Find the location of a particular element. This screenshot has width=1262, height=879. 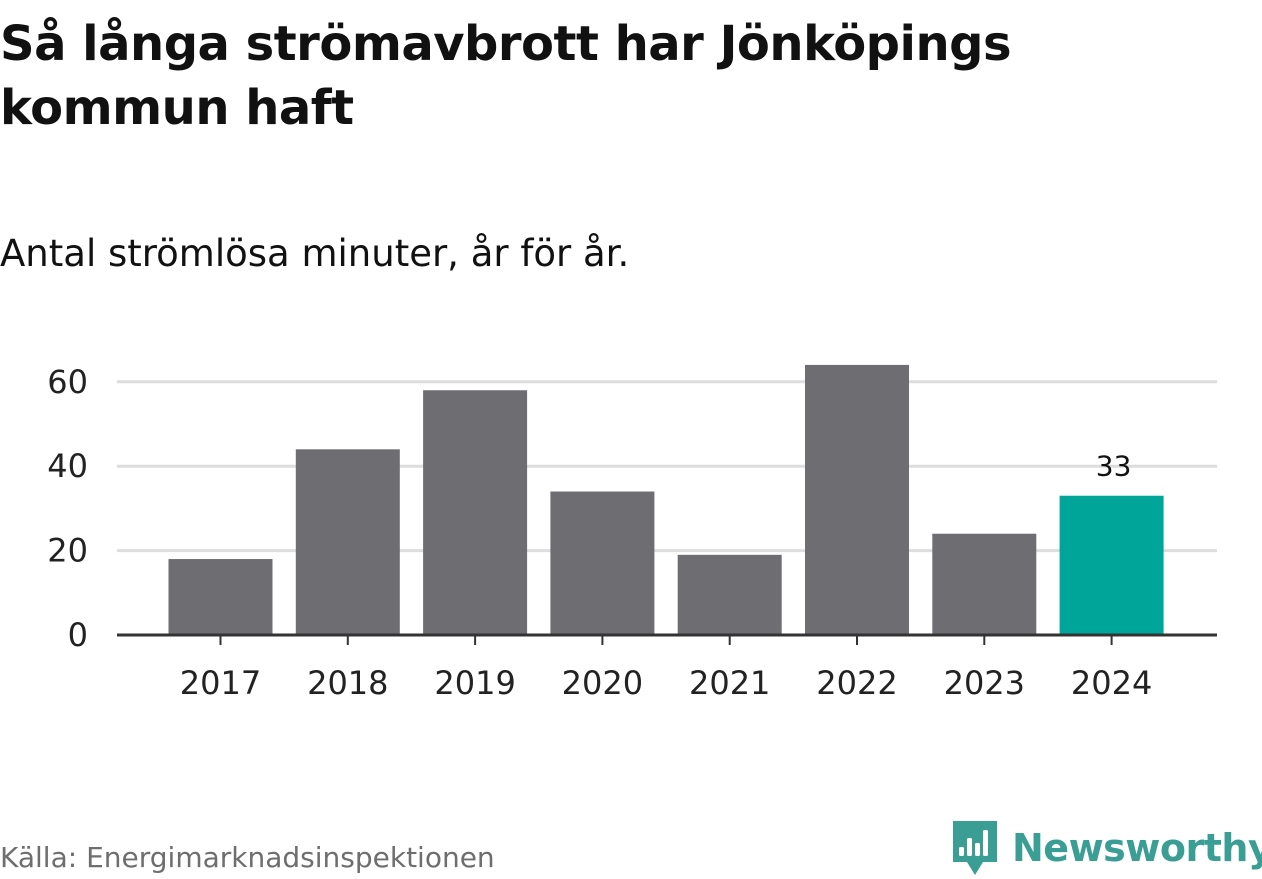

x-tick-label: 2022 is located at coordinates (856, 683).